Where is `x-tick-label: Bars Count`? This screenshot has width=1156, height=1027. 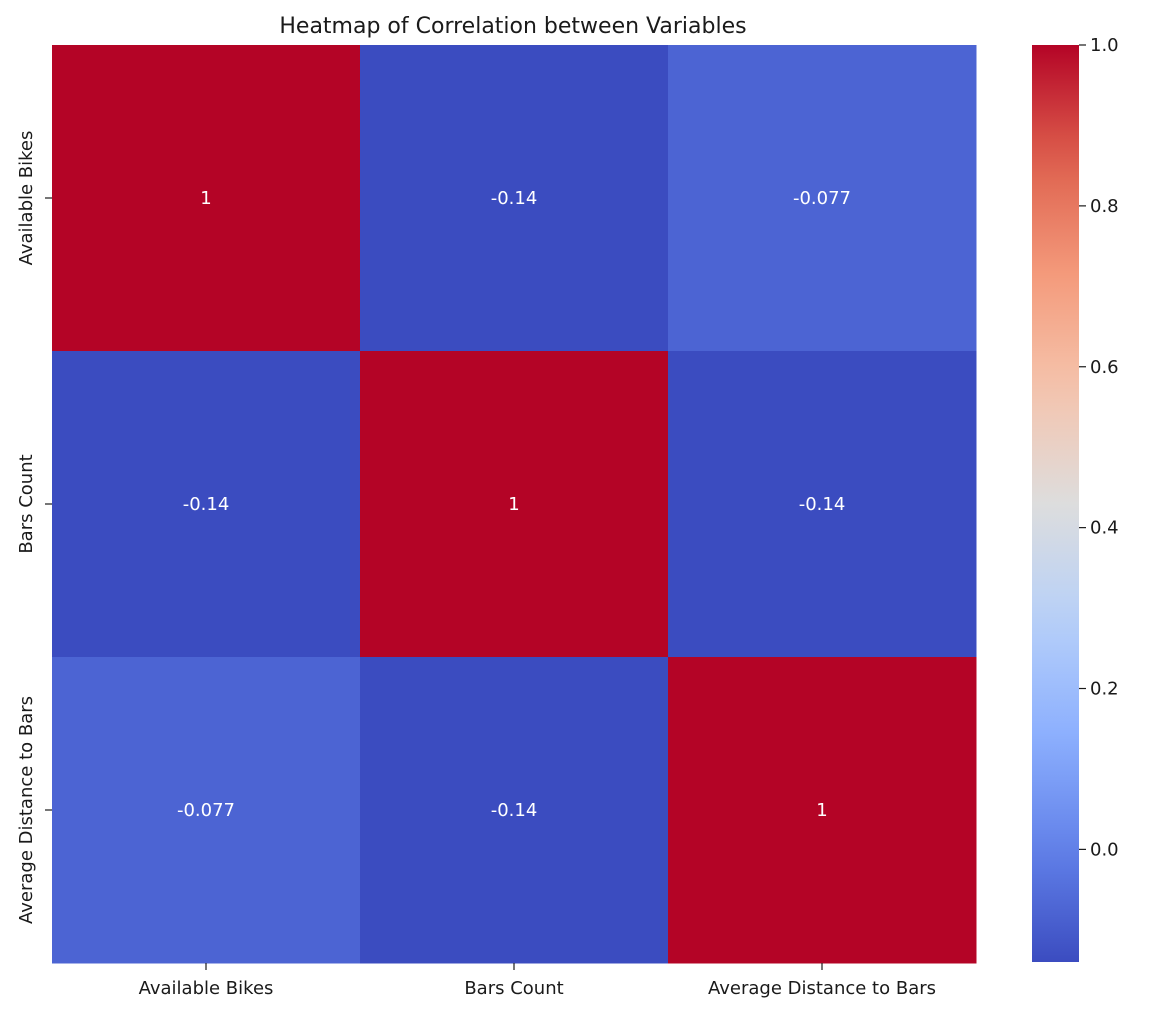
x-tick-label: Bars Count is located at coordinates (513, 988).